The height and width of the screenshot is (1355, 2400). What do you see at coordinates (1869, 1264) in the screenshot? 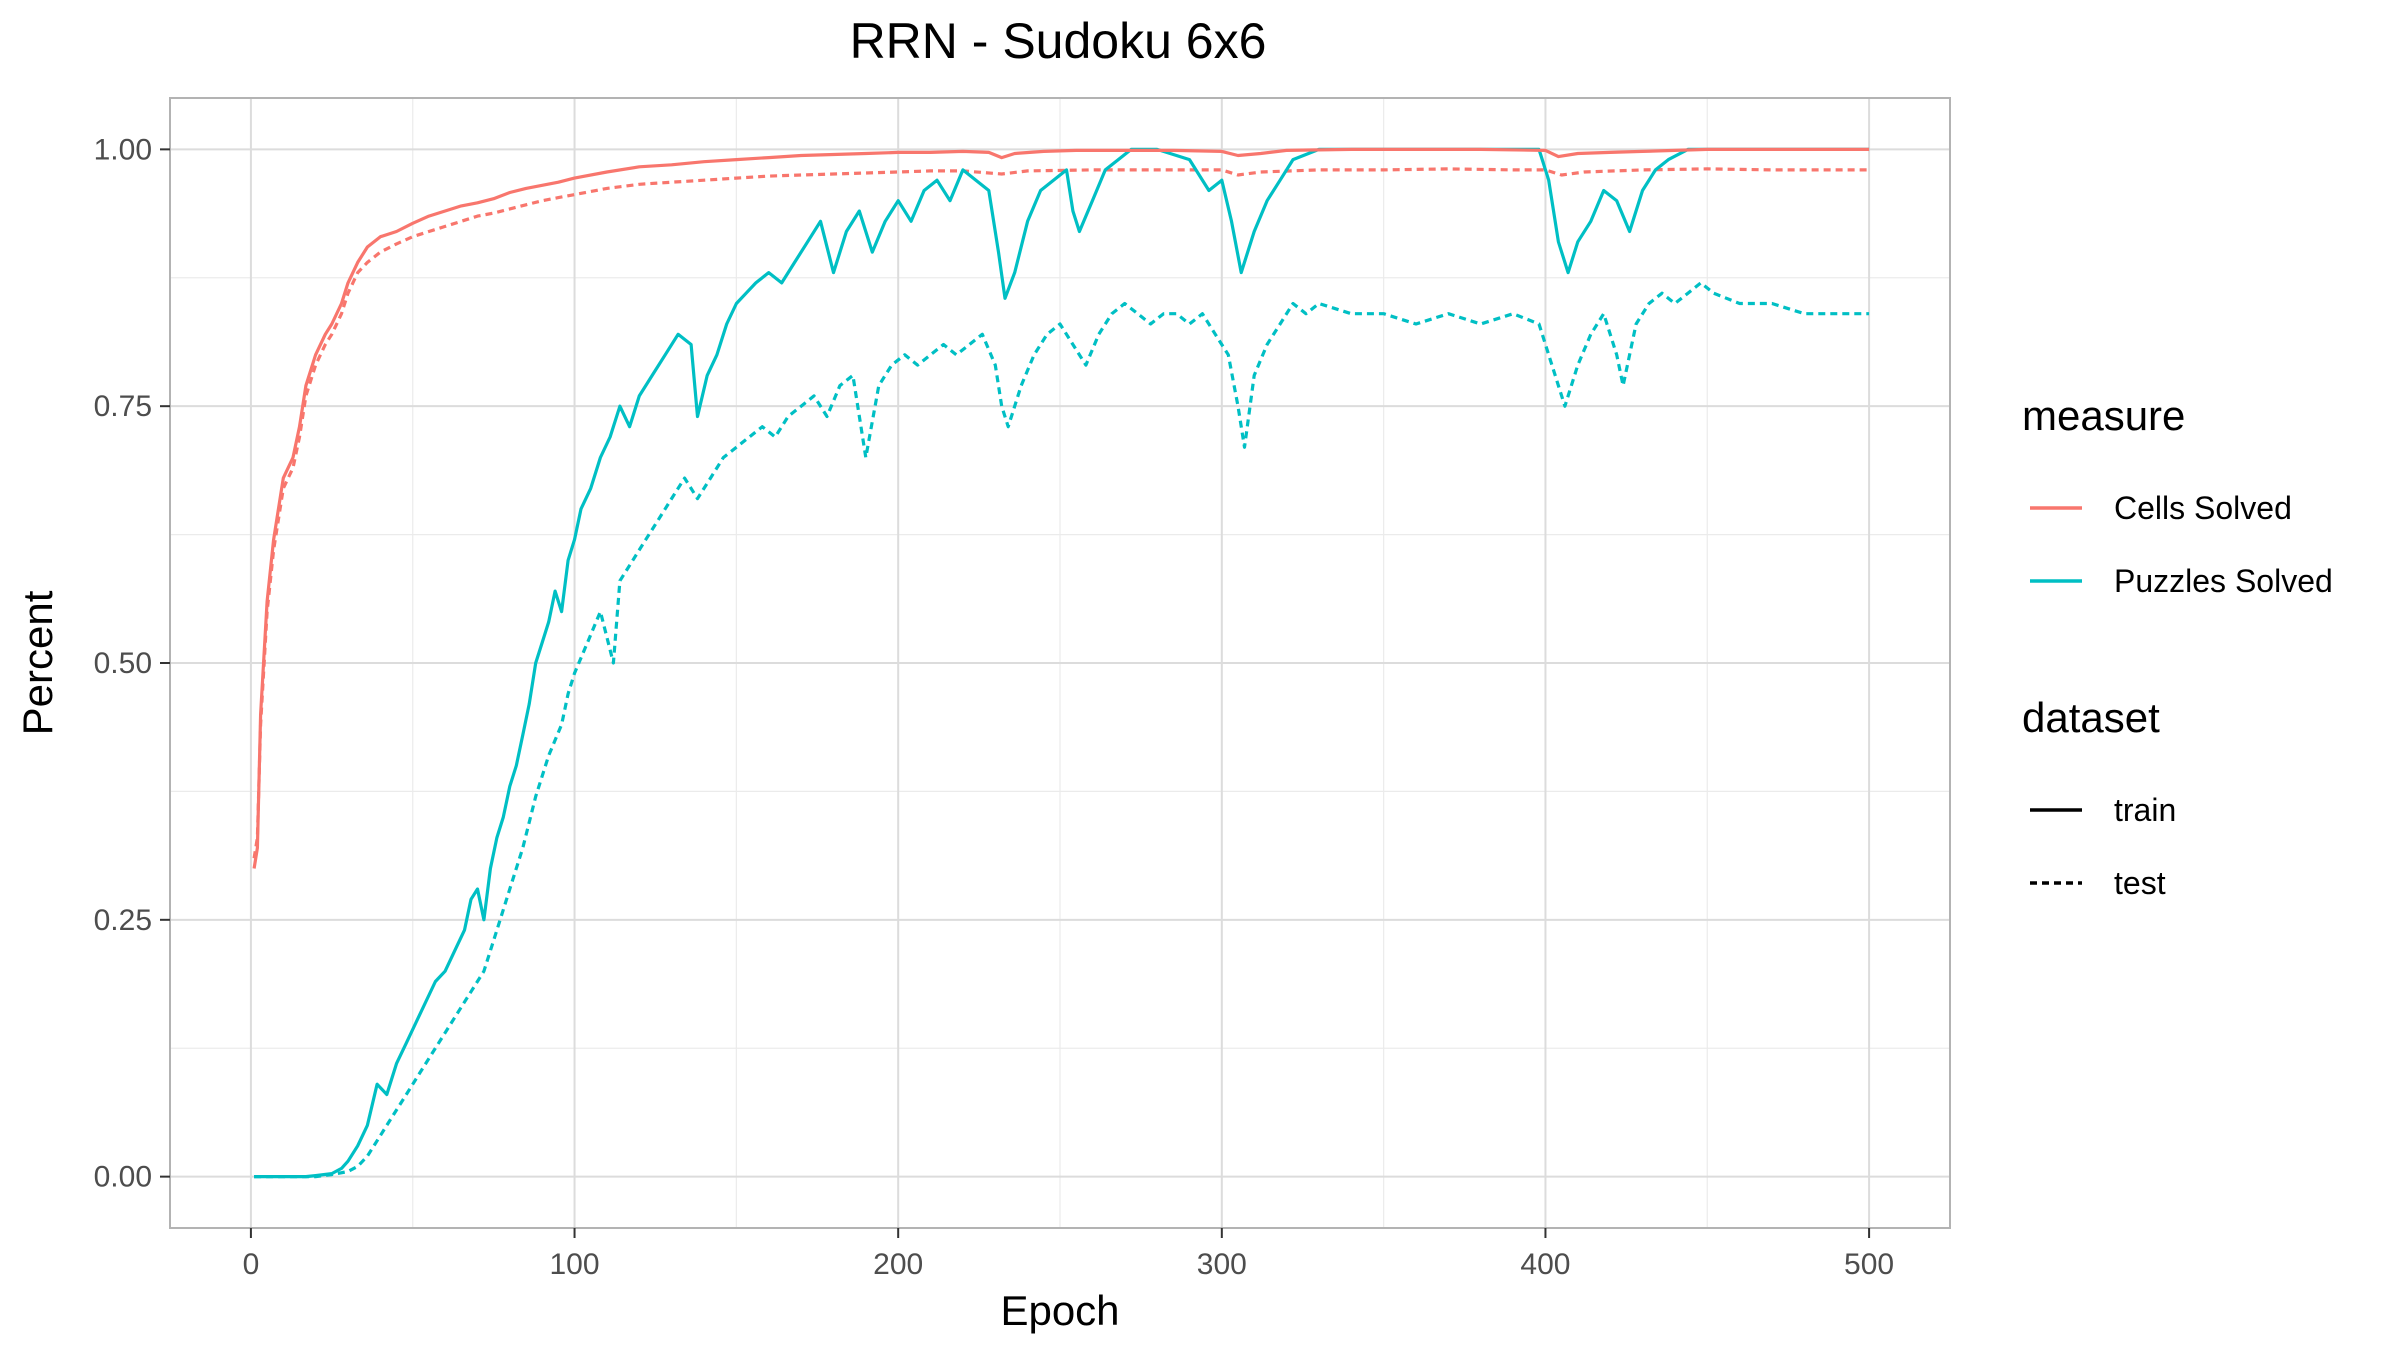
I see `x-tick-label: 500` at bounding box center [1869, 1264].